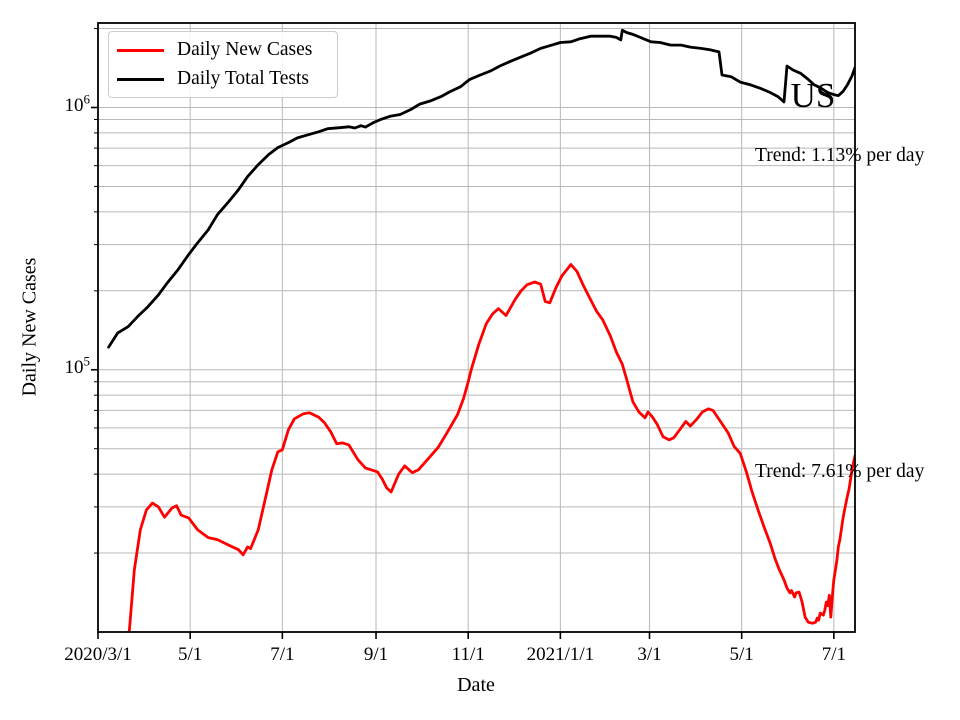 The width and height of the screenshot is (960, 720). Describe the element at coordinates (29, 327) in the screenshot. I see `y-axis-title: Daily New Cases` at that location.